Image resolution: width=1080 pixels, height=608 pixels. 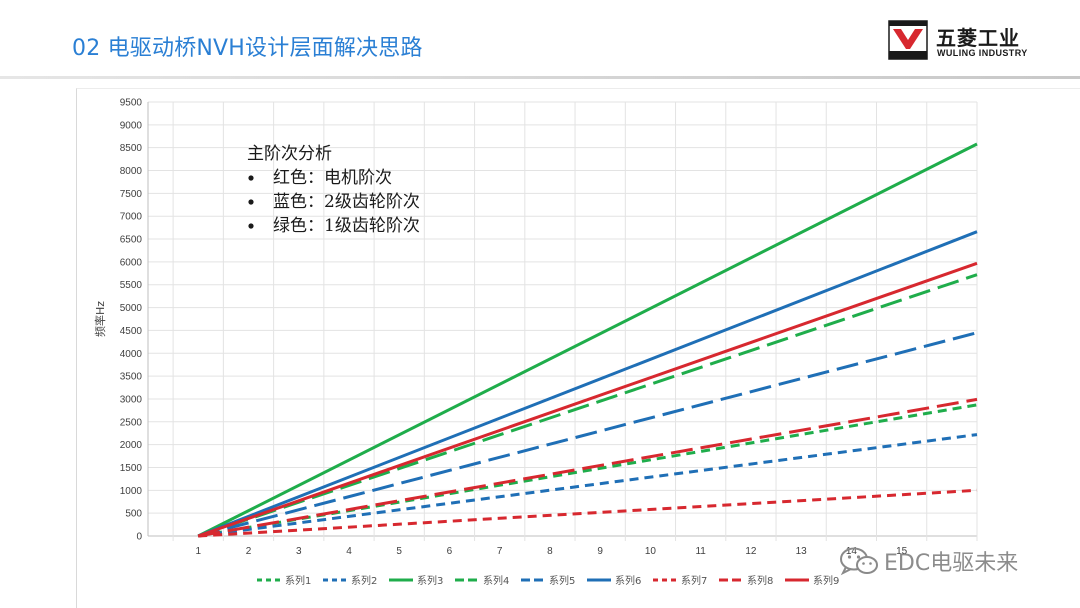 What do you see at coordinates (299, 551) in the screenshot?
I see `x-tick-label: 3` at bounding box center [299, 551].